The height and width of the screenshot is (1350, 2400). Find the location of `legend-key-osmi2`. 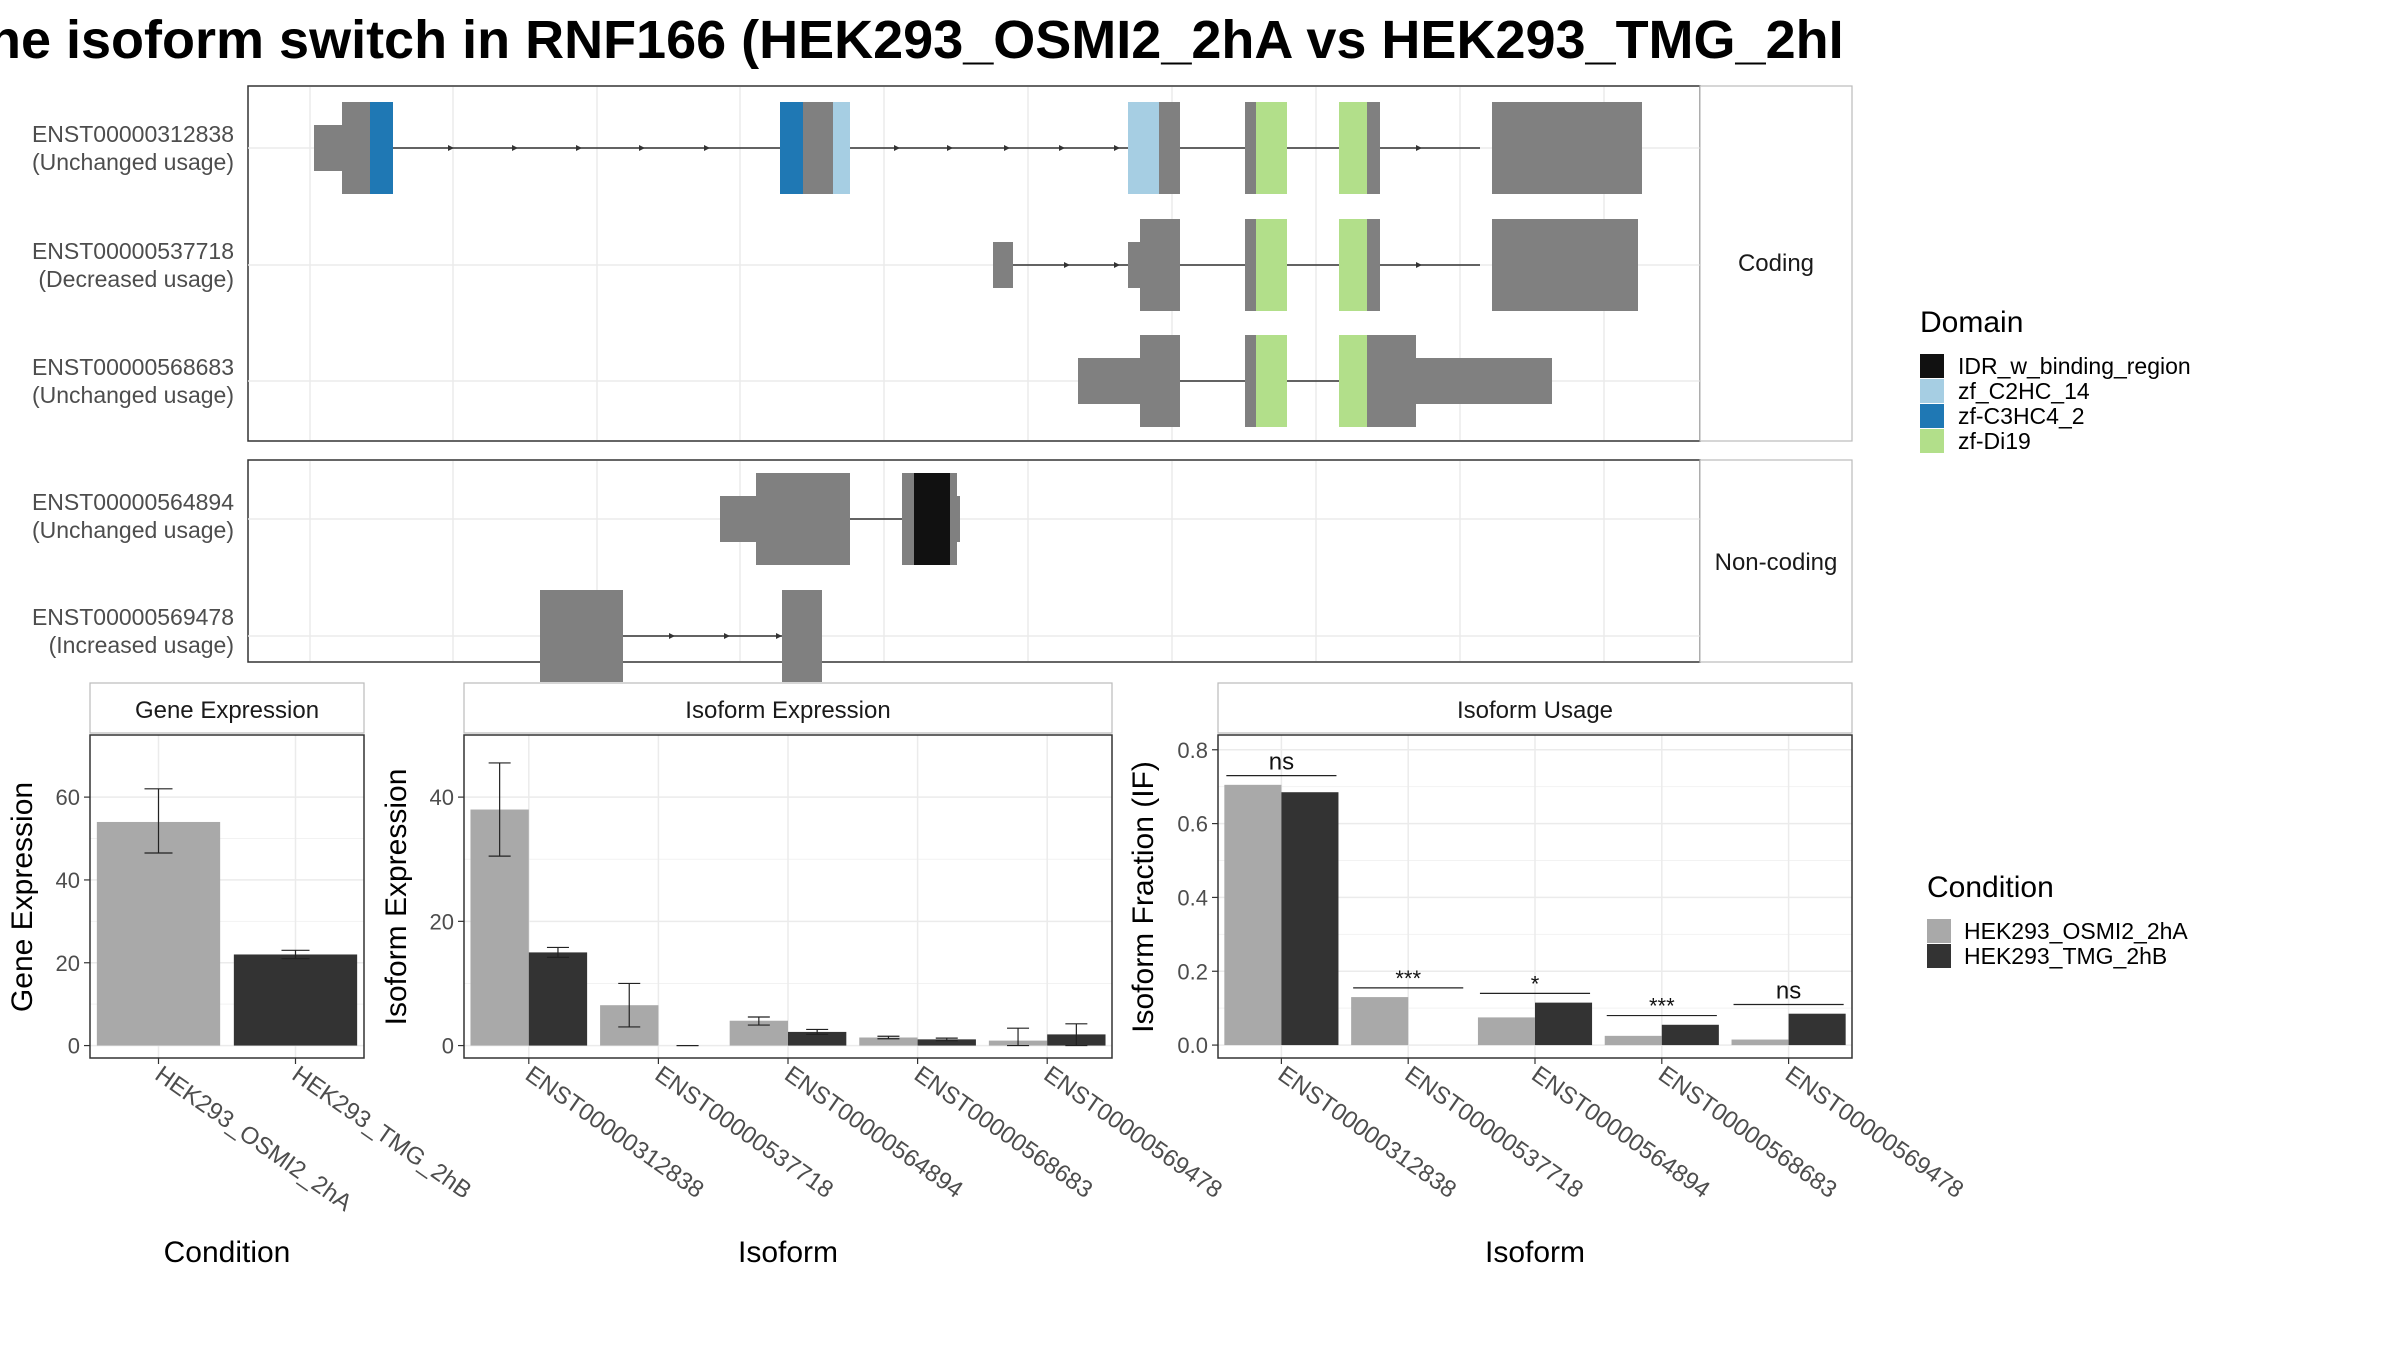

legend-key-osmi2 is located at coordinates (1939, 931).